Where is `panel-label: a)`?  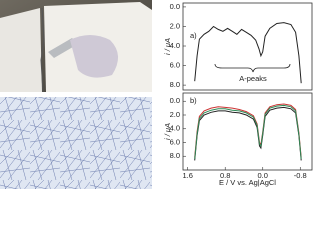 panel-label: a) is located at coordinates (193, 35).